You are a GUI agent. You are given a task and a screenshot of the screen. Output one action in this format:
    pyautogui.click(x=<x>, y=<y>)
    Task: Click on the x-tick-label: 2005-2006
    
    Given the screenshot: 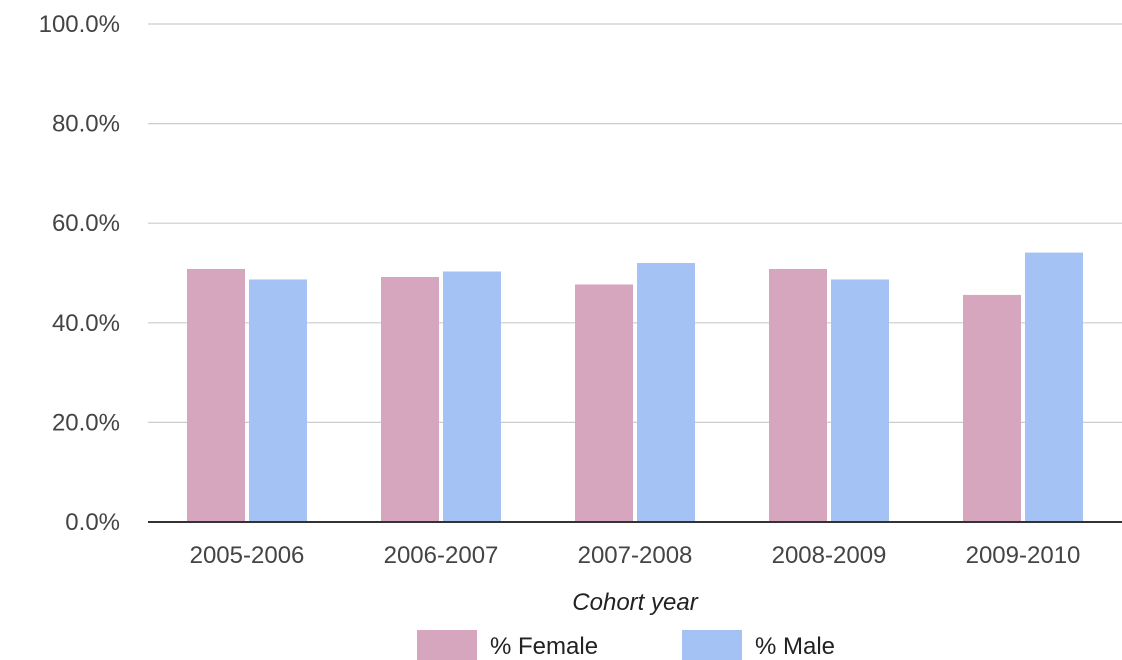 What is the action you would take?
    pyautogui.click(x=247, y=555)
    